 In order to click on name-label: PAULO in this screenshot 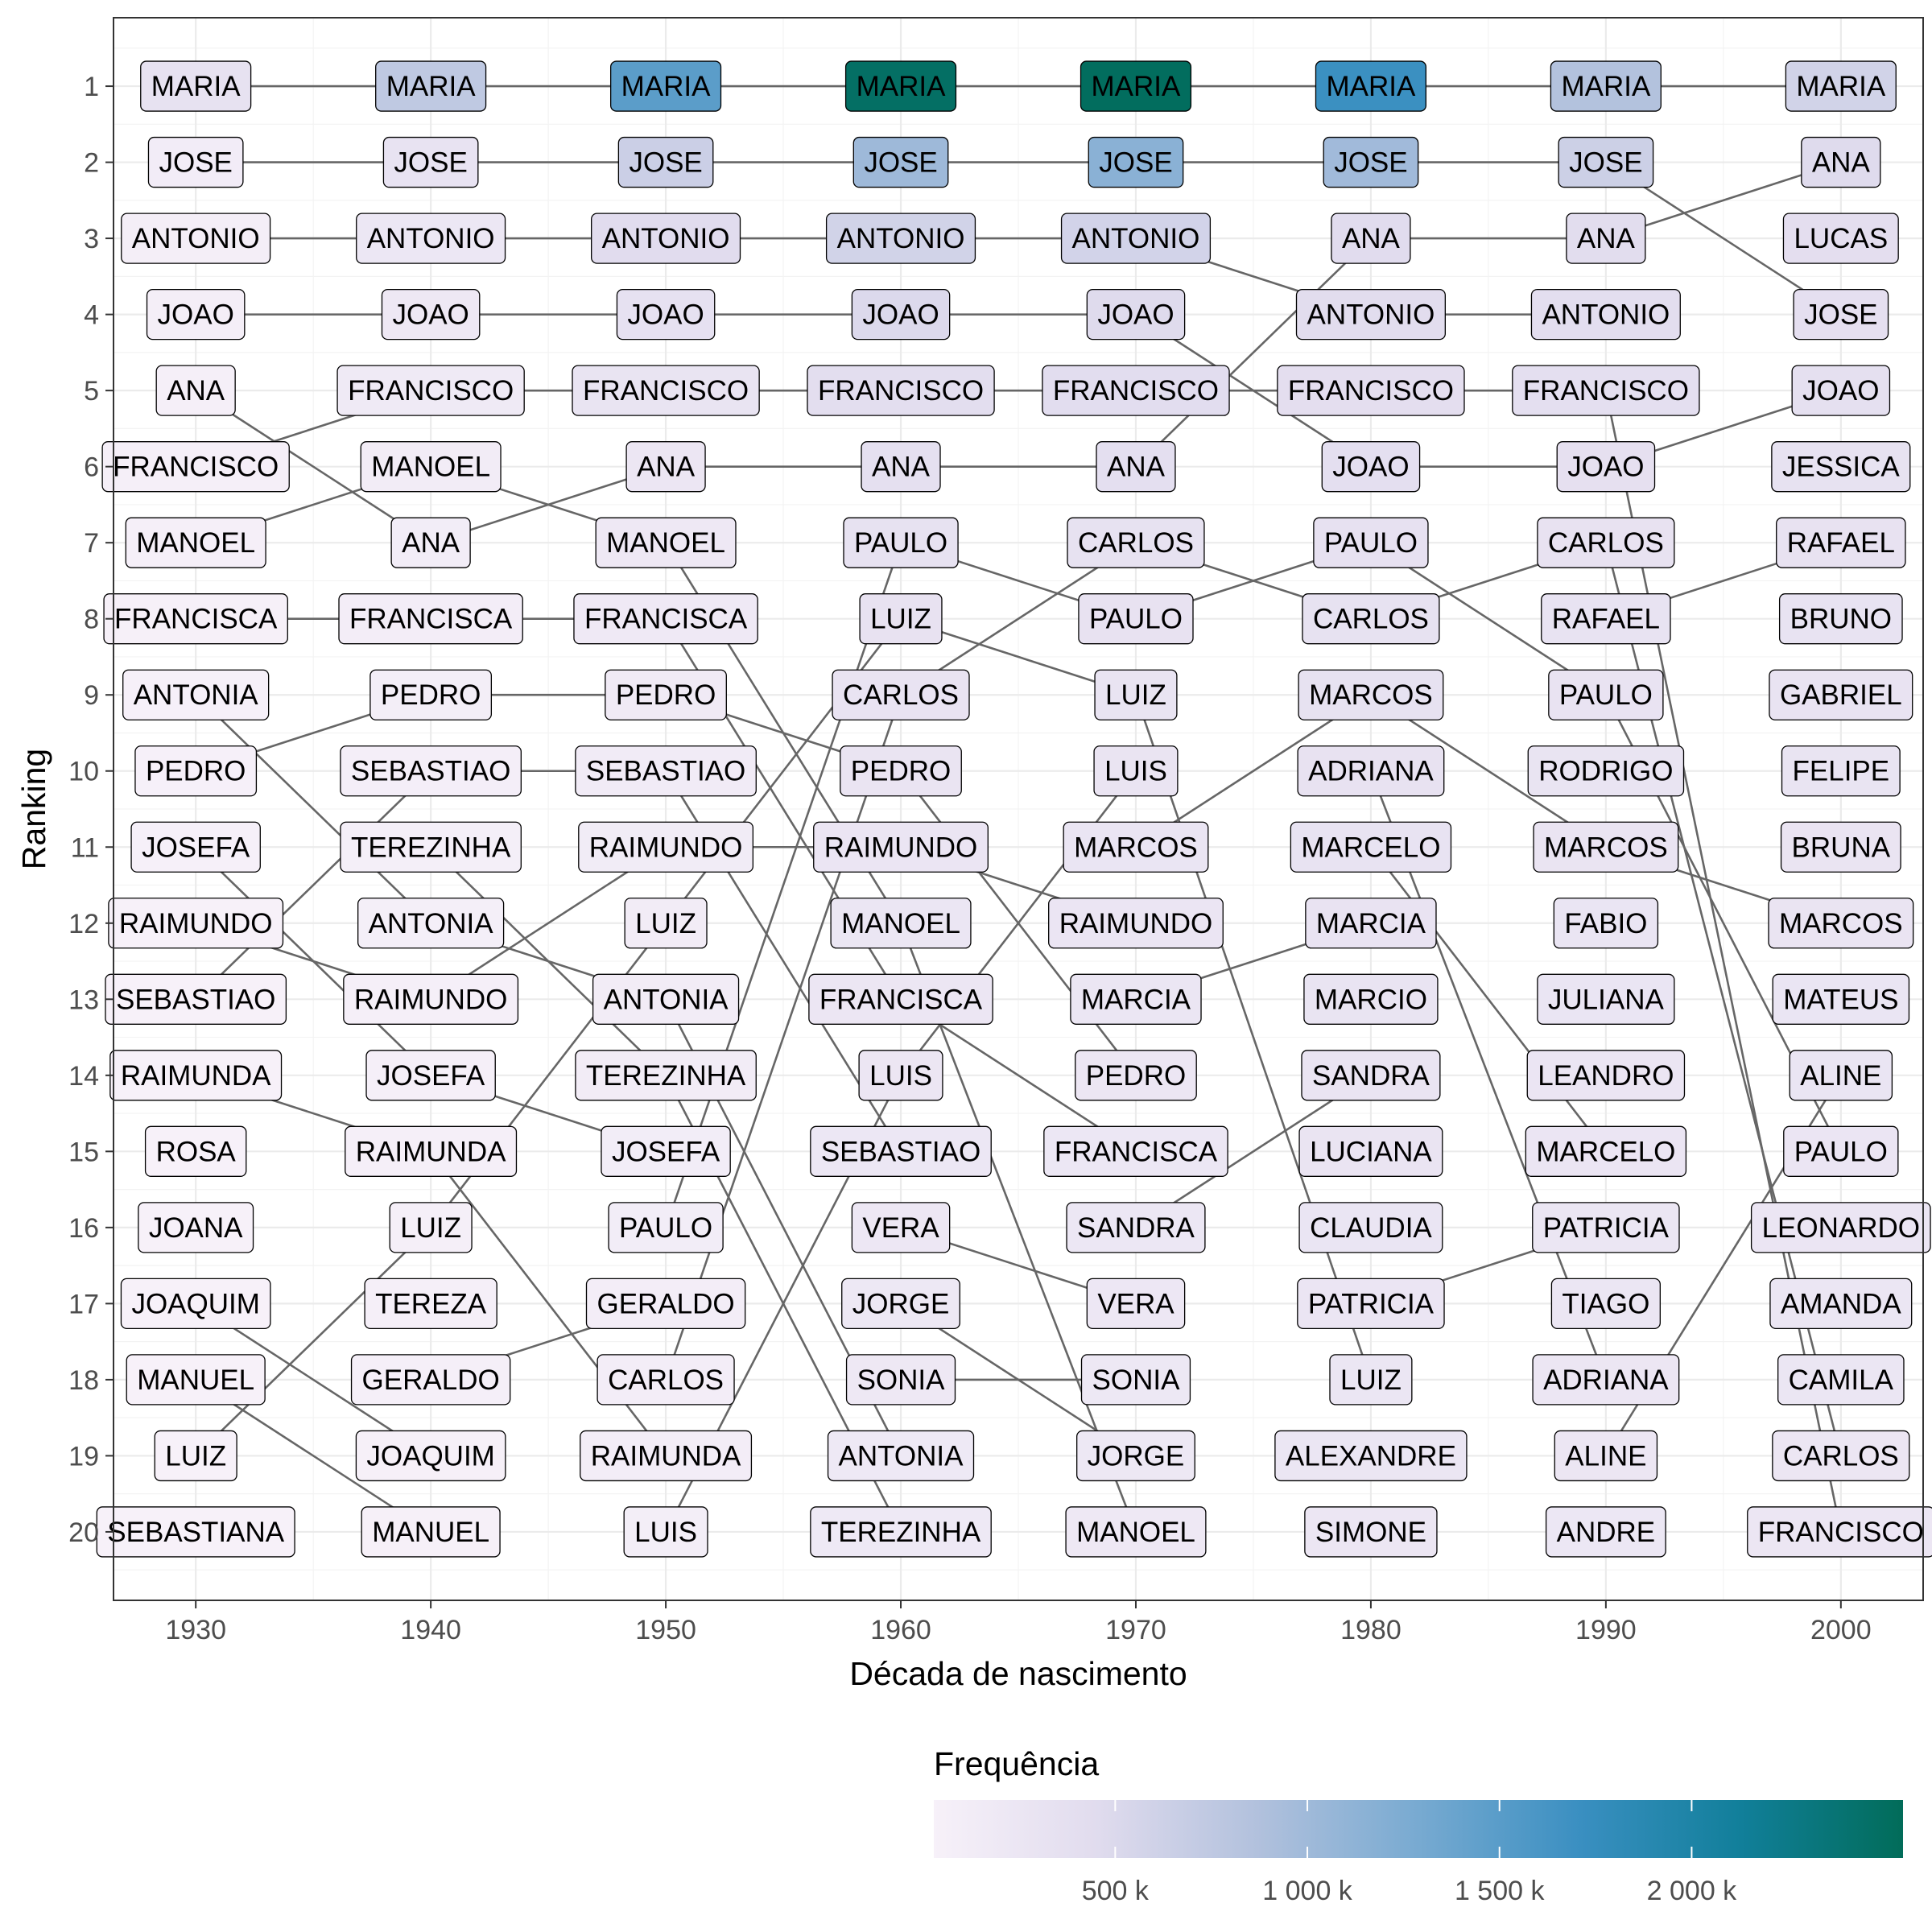, I will do `click(1841, 1151)`.